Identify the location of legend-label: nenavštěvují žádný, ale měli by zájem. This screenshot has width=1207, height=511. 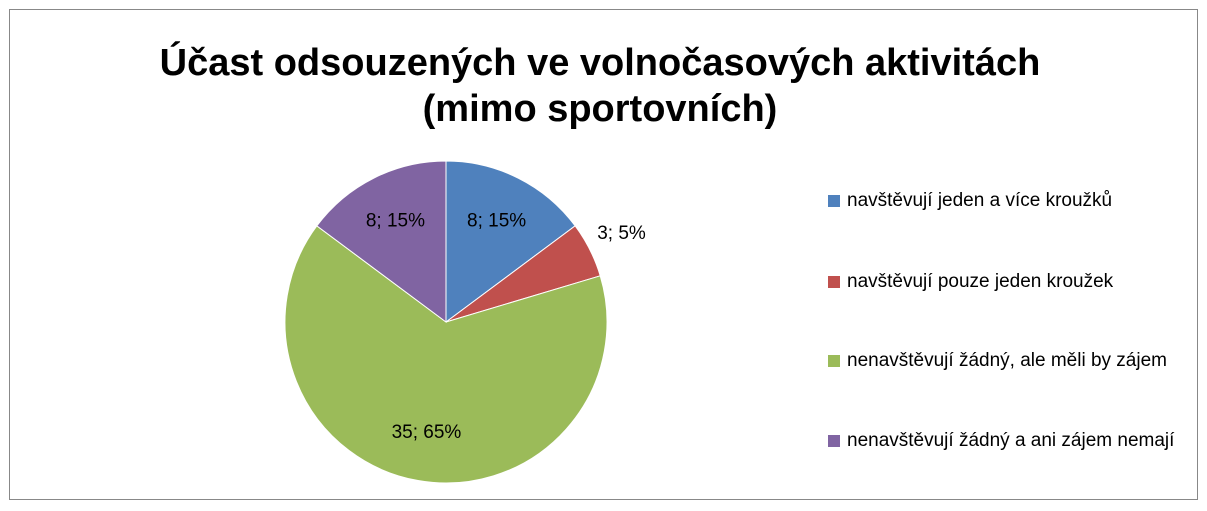
(1007, 360).